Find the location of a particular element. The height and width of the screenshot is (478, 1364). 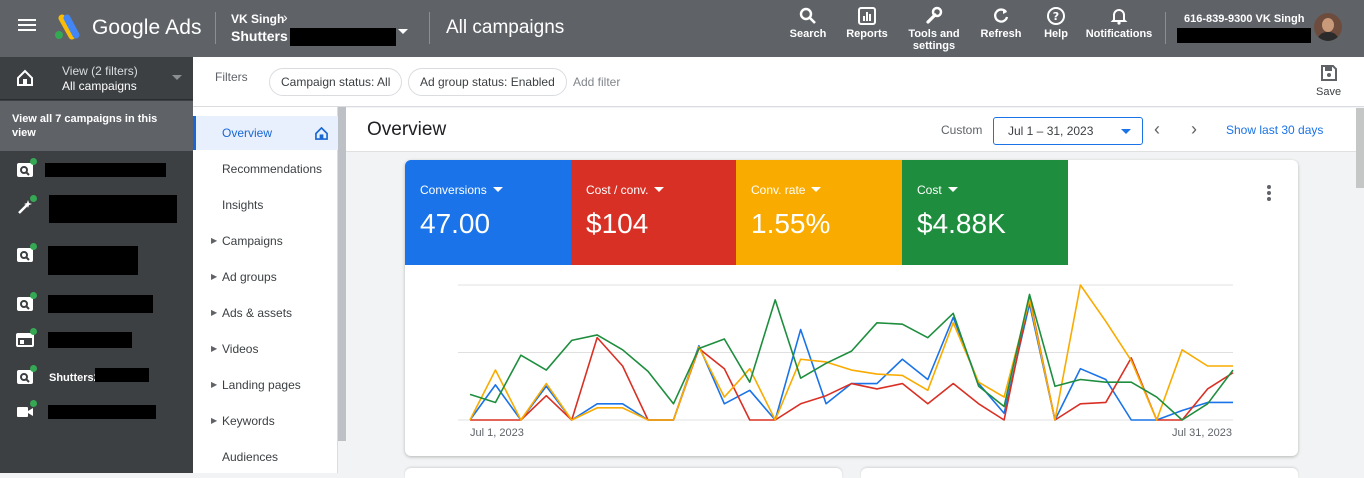

tools-settings-button: Tools and settings is located at coordinates (934, 29).